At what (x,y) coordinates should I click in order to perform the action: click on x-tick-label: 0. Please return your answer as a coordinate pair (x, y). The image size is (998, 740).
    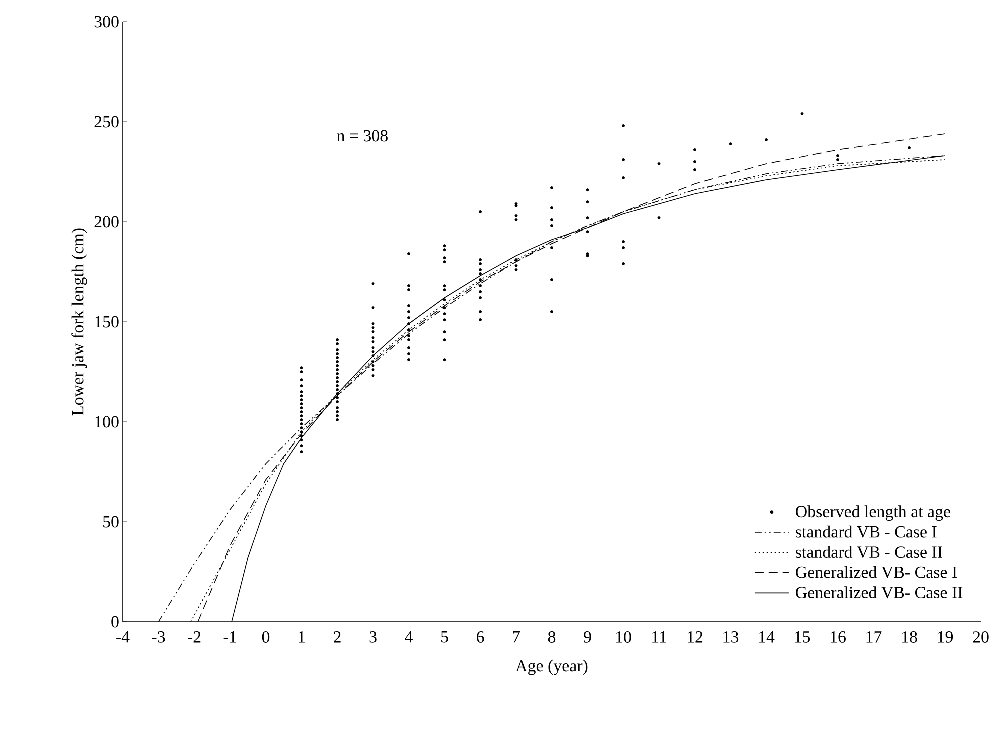
    Looking at the image, I should click on (266, 637).